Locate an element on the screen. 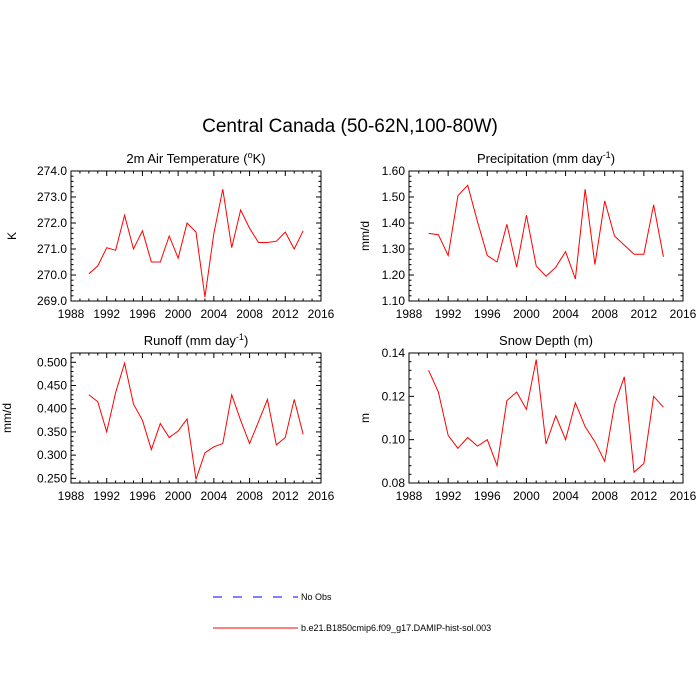 The width and height of the screenshot is (700, 700). y-tick-label: 0.400 is located at coordinates (52, 409).